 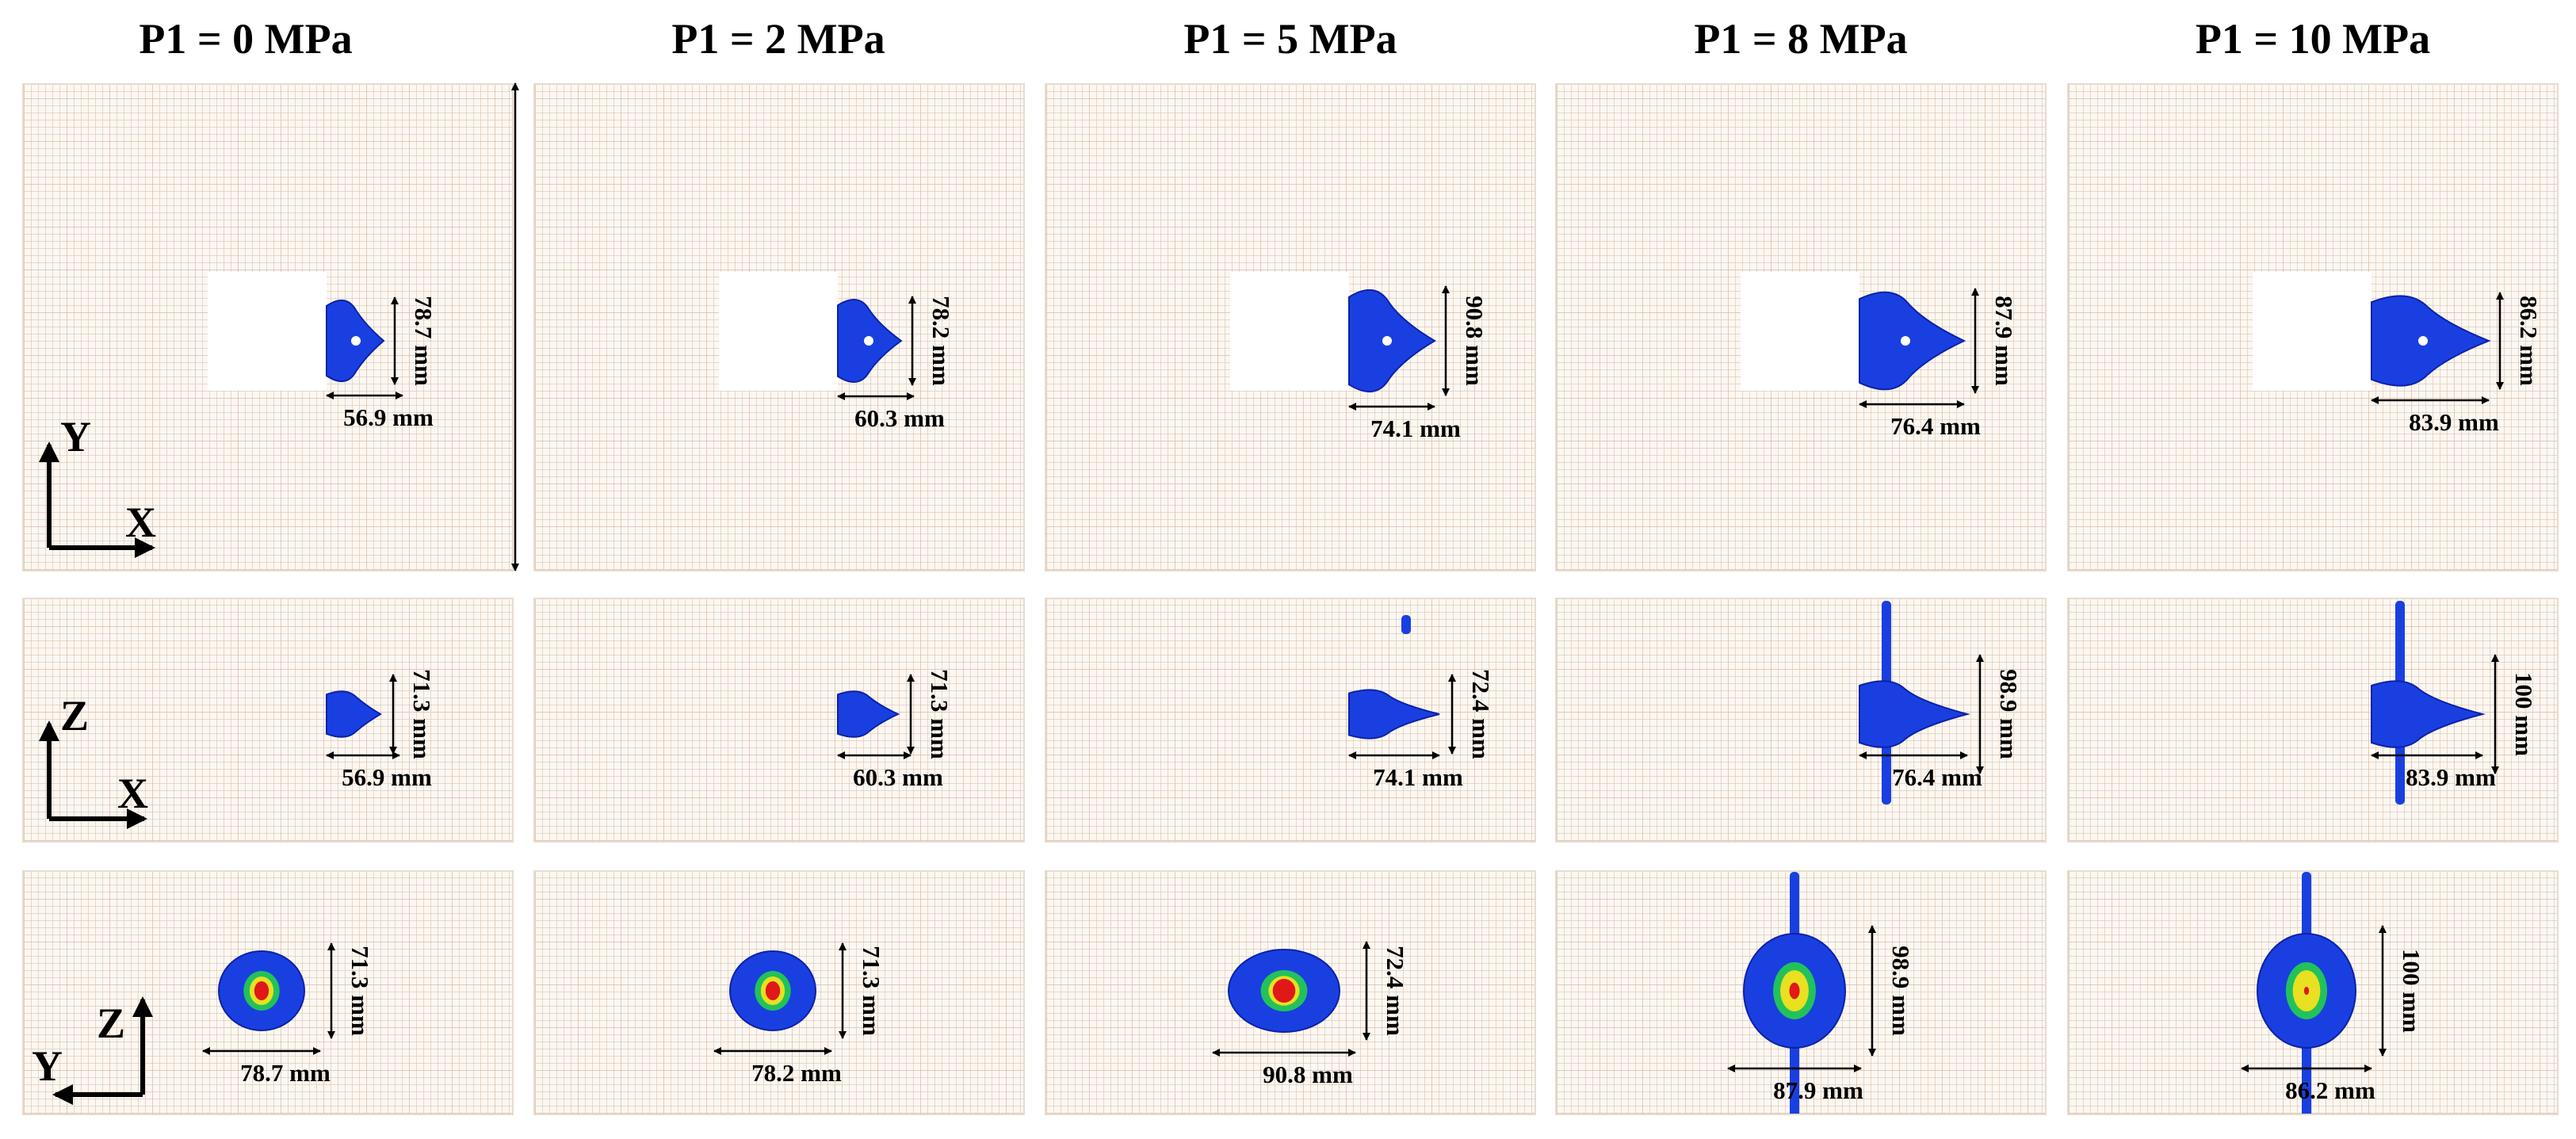 I want to click on column-title: P1 = 10 MPa, so click(x=2313, y=39).